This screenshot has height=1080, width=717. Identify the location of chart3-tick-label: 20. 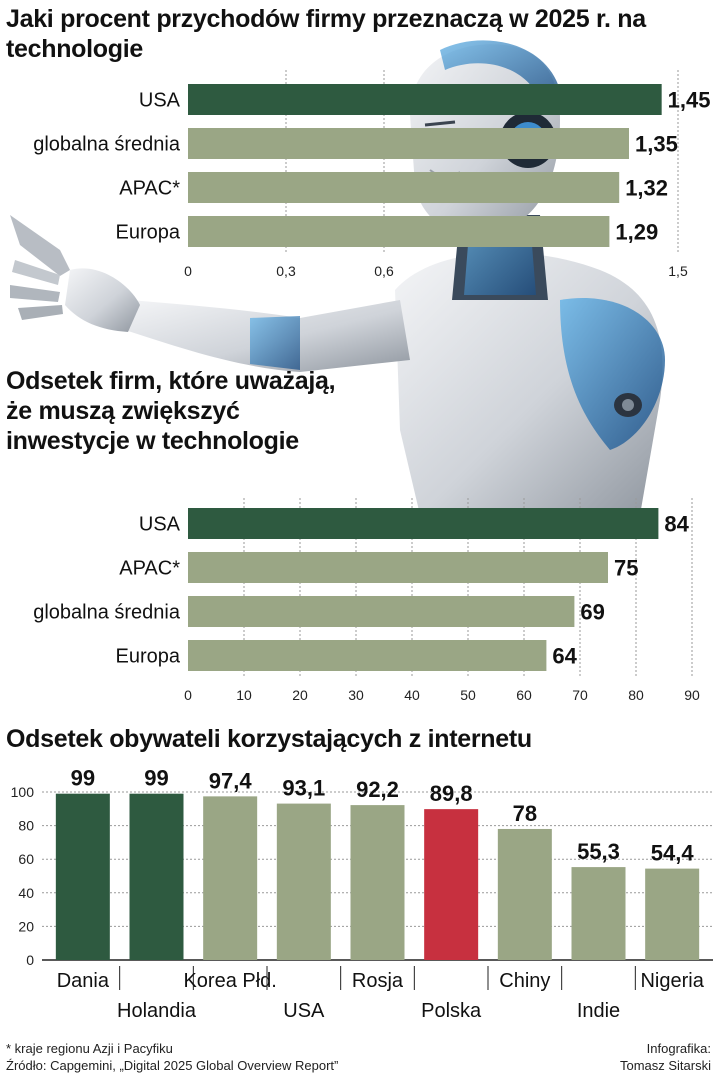
(26, 926).